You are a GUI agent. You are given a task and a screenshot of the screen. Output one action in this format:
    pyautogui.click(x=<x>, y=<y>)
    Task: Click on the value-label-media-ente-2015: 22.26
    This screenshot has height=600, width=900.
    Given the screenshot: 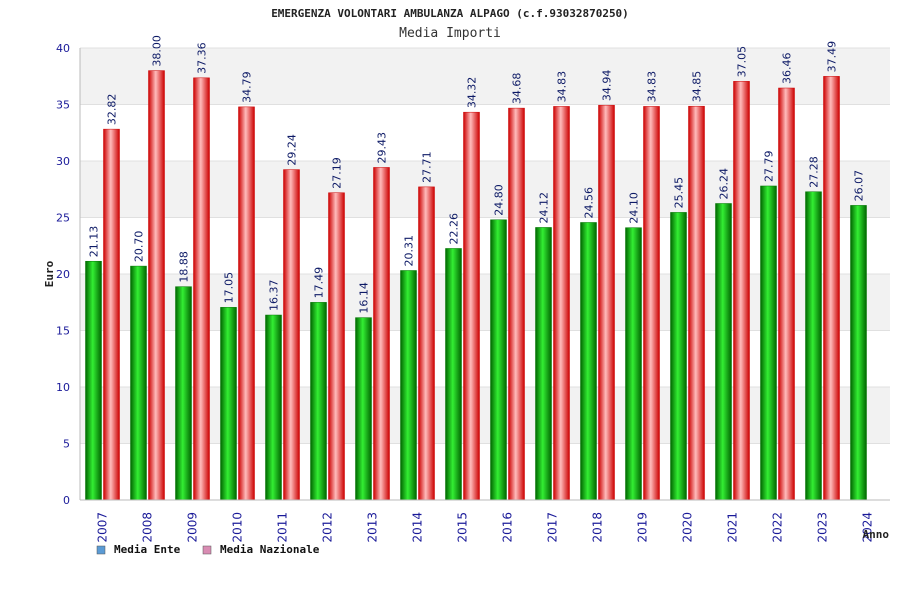 What is the action you would take?
    pyautogui.click(x=454, y=229)
    